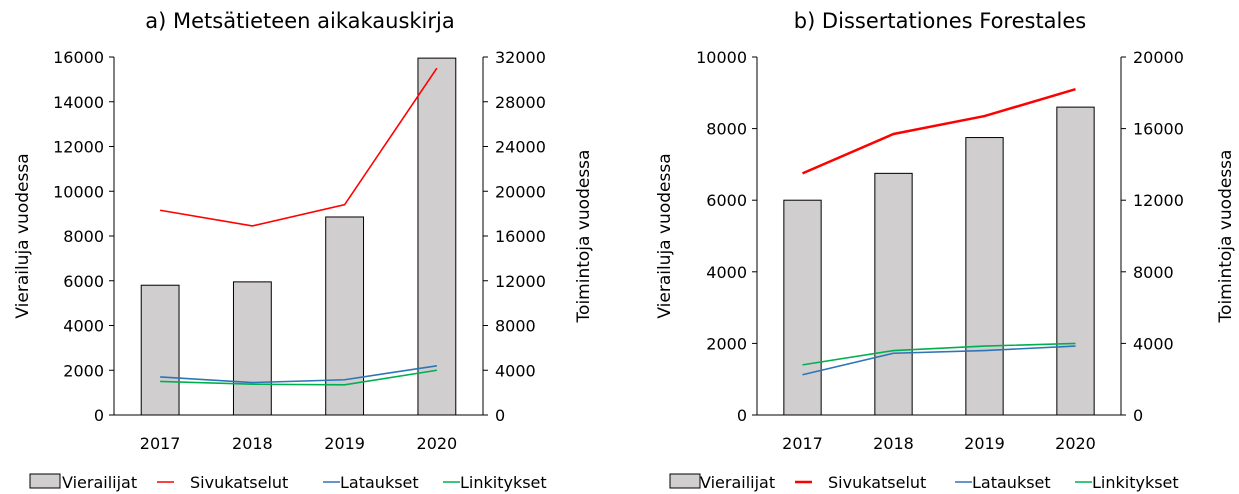  I want to click on y2-tick-label-32000: 32000, so click(520, 57).